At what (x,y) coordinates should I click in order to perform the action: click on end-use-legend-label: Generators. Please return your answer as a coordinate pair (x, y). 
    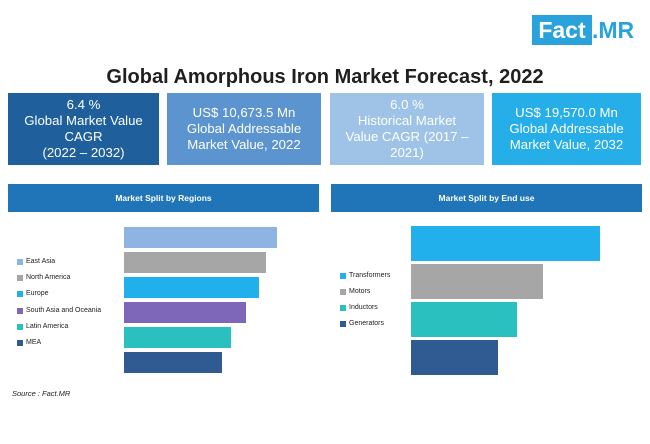
    Looking at the image, I should click on (367, 323).